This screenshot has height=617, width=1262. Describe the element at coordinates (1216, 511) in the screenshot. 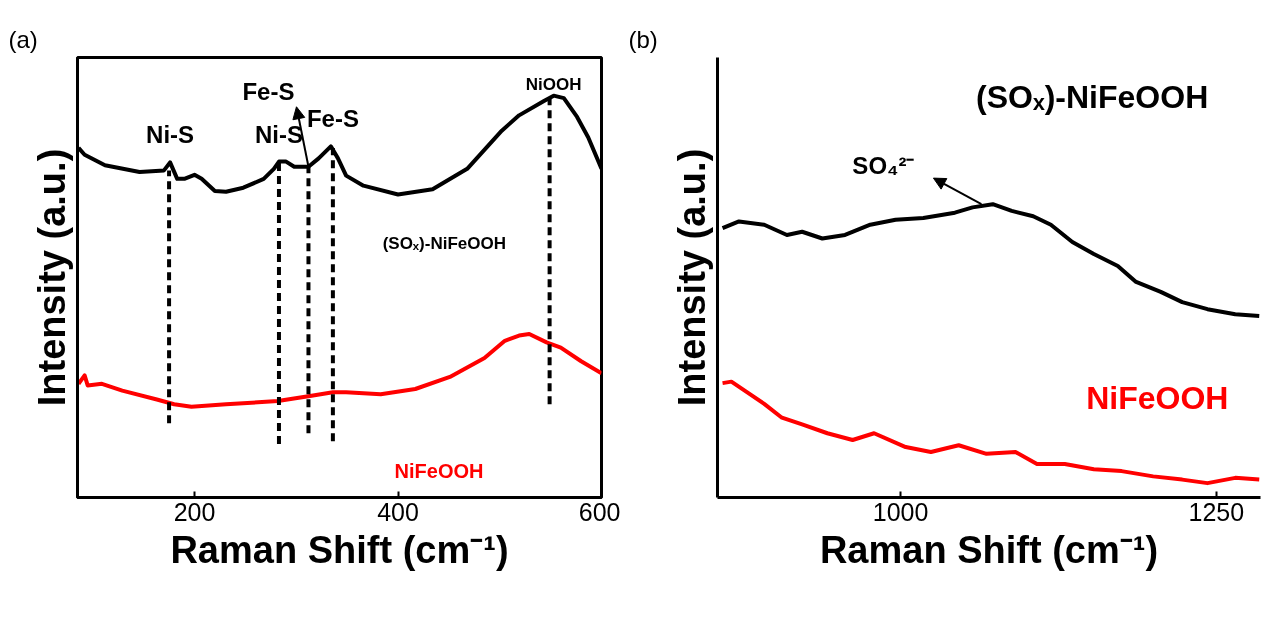

I see `x-tick-label: 1250` at that location.